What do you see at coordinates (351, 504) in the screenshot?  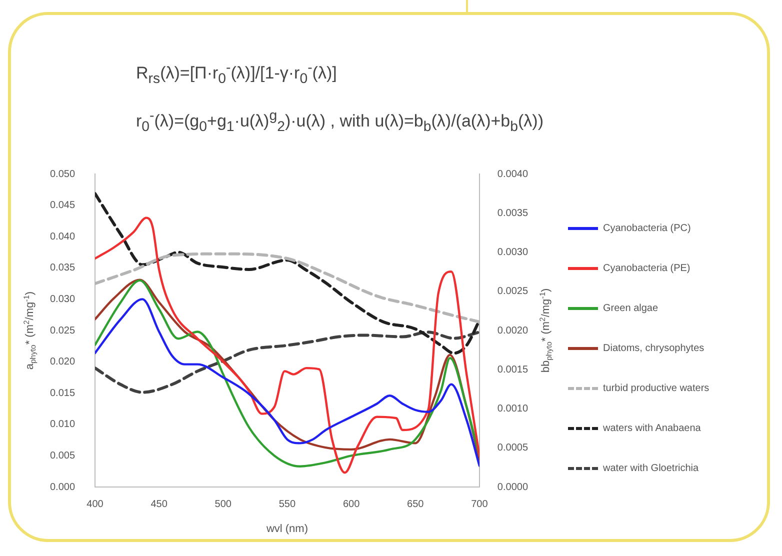 I see `x-tick-label: 600` at bounding box center [351, 504].